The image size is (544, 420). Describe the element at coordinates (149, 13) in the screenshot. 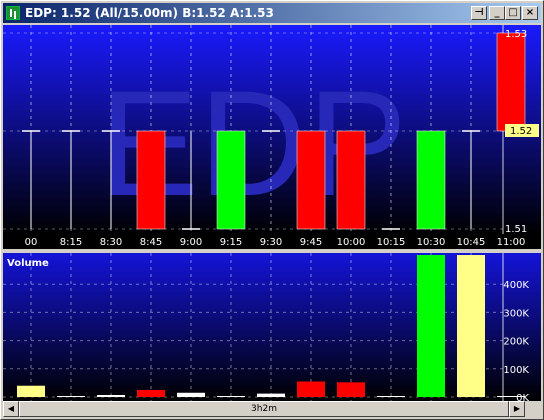

I see `window-title: EDP: 1.52 (All/15.00m) B:1.52 A:1.53` at that location.